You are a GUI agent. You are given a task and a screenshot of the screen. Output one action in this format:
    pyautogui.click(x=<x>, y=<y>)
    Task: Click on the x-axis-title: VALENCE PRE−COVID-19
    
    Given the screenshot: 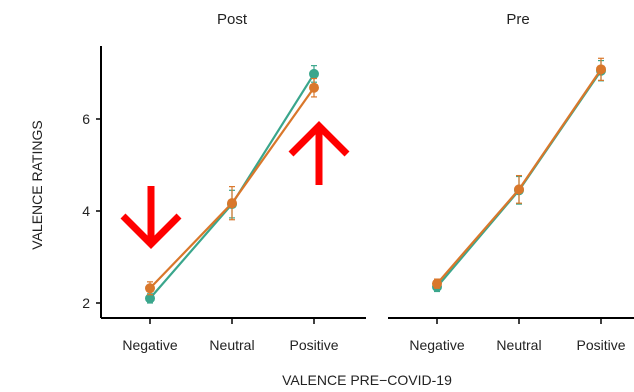 What is the action you would take?
    pyautogui.click(x=367, y=380)
    